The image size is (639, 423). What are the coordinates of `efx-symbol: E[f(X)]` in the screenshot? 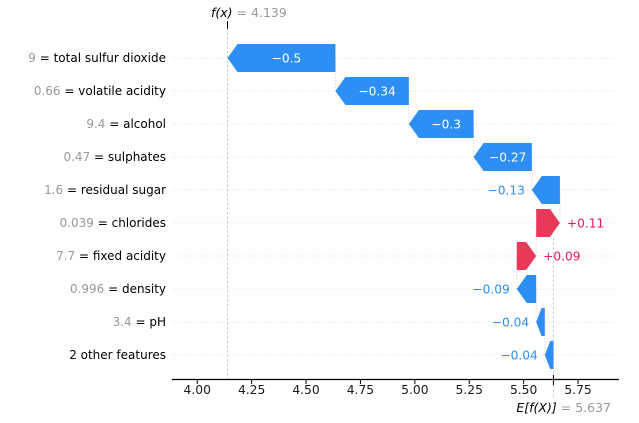 It's located at (536, 407).